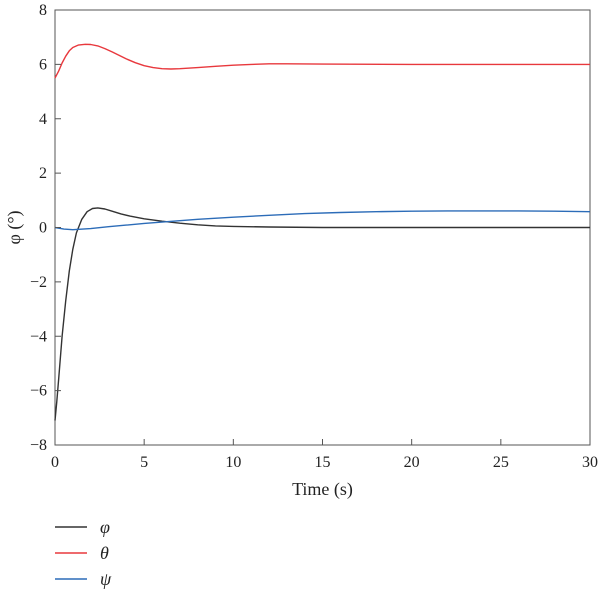  What do you see at coordinates (55, 462) in the screenshot?
I see `x-tick-label: 0` at bounding box center [55, 462].